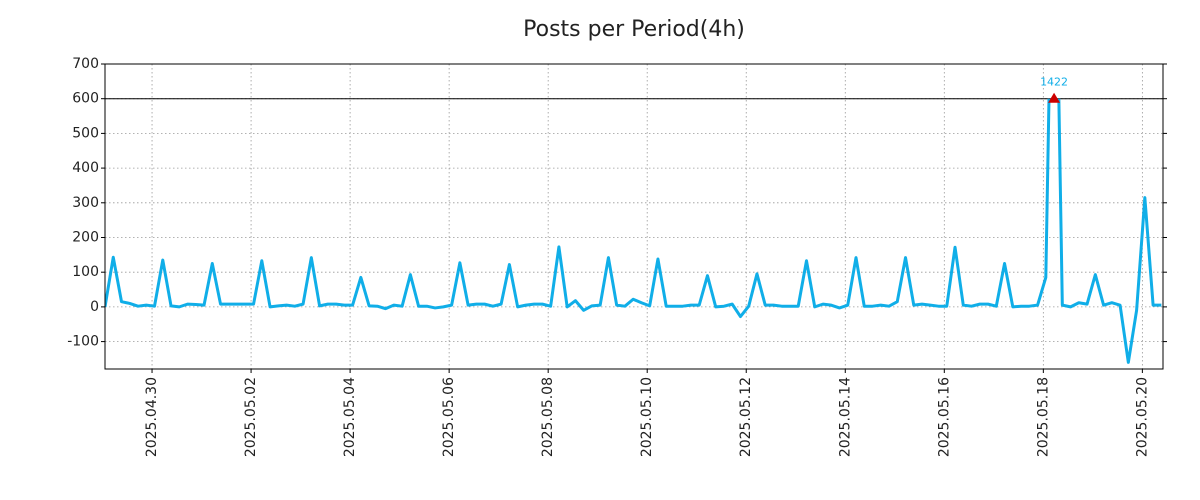 The width and height of the screenshot is (1200, 500). What do you see at coordinates (85, 203) in the screenshot?
I see `y-tick-label: 300` at bounding box center [85, 203].